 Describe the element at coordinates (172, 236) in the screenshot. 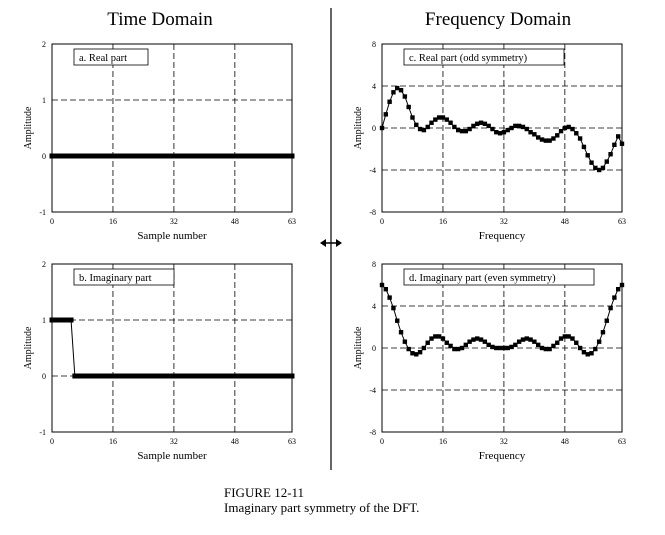

I see `x-axis-label: Sample number` at that location.